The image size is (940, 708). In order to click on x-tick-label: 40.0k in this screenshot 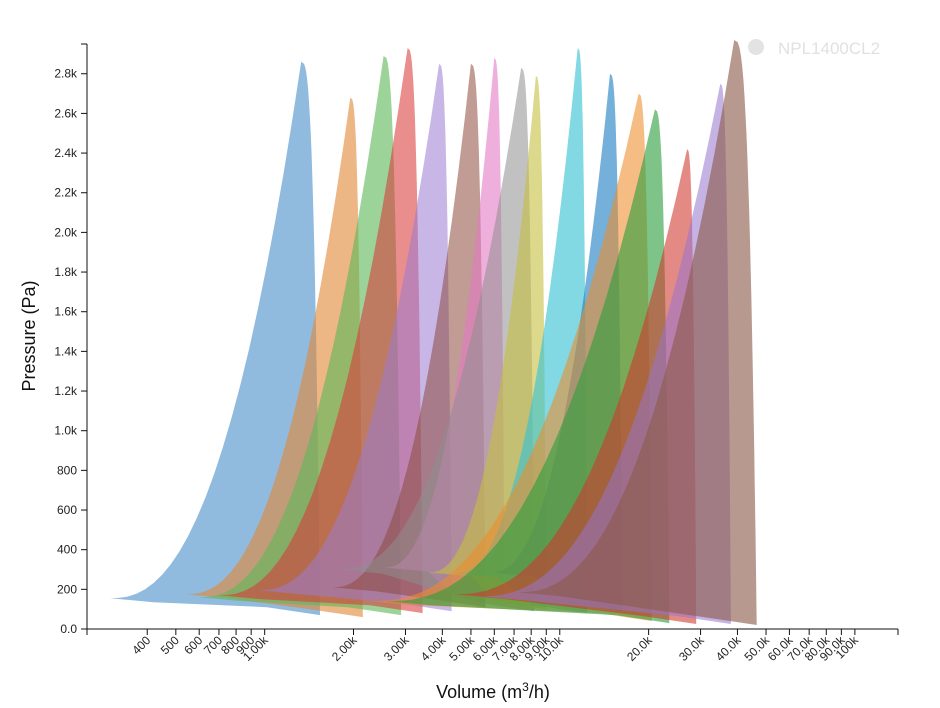, I will do `click(728, 648)`.